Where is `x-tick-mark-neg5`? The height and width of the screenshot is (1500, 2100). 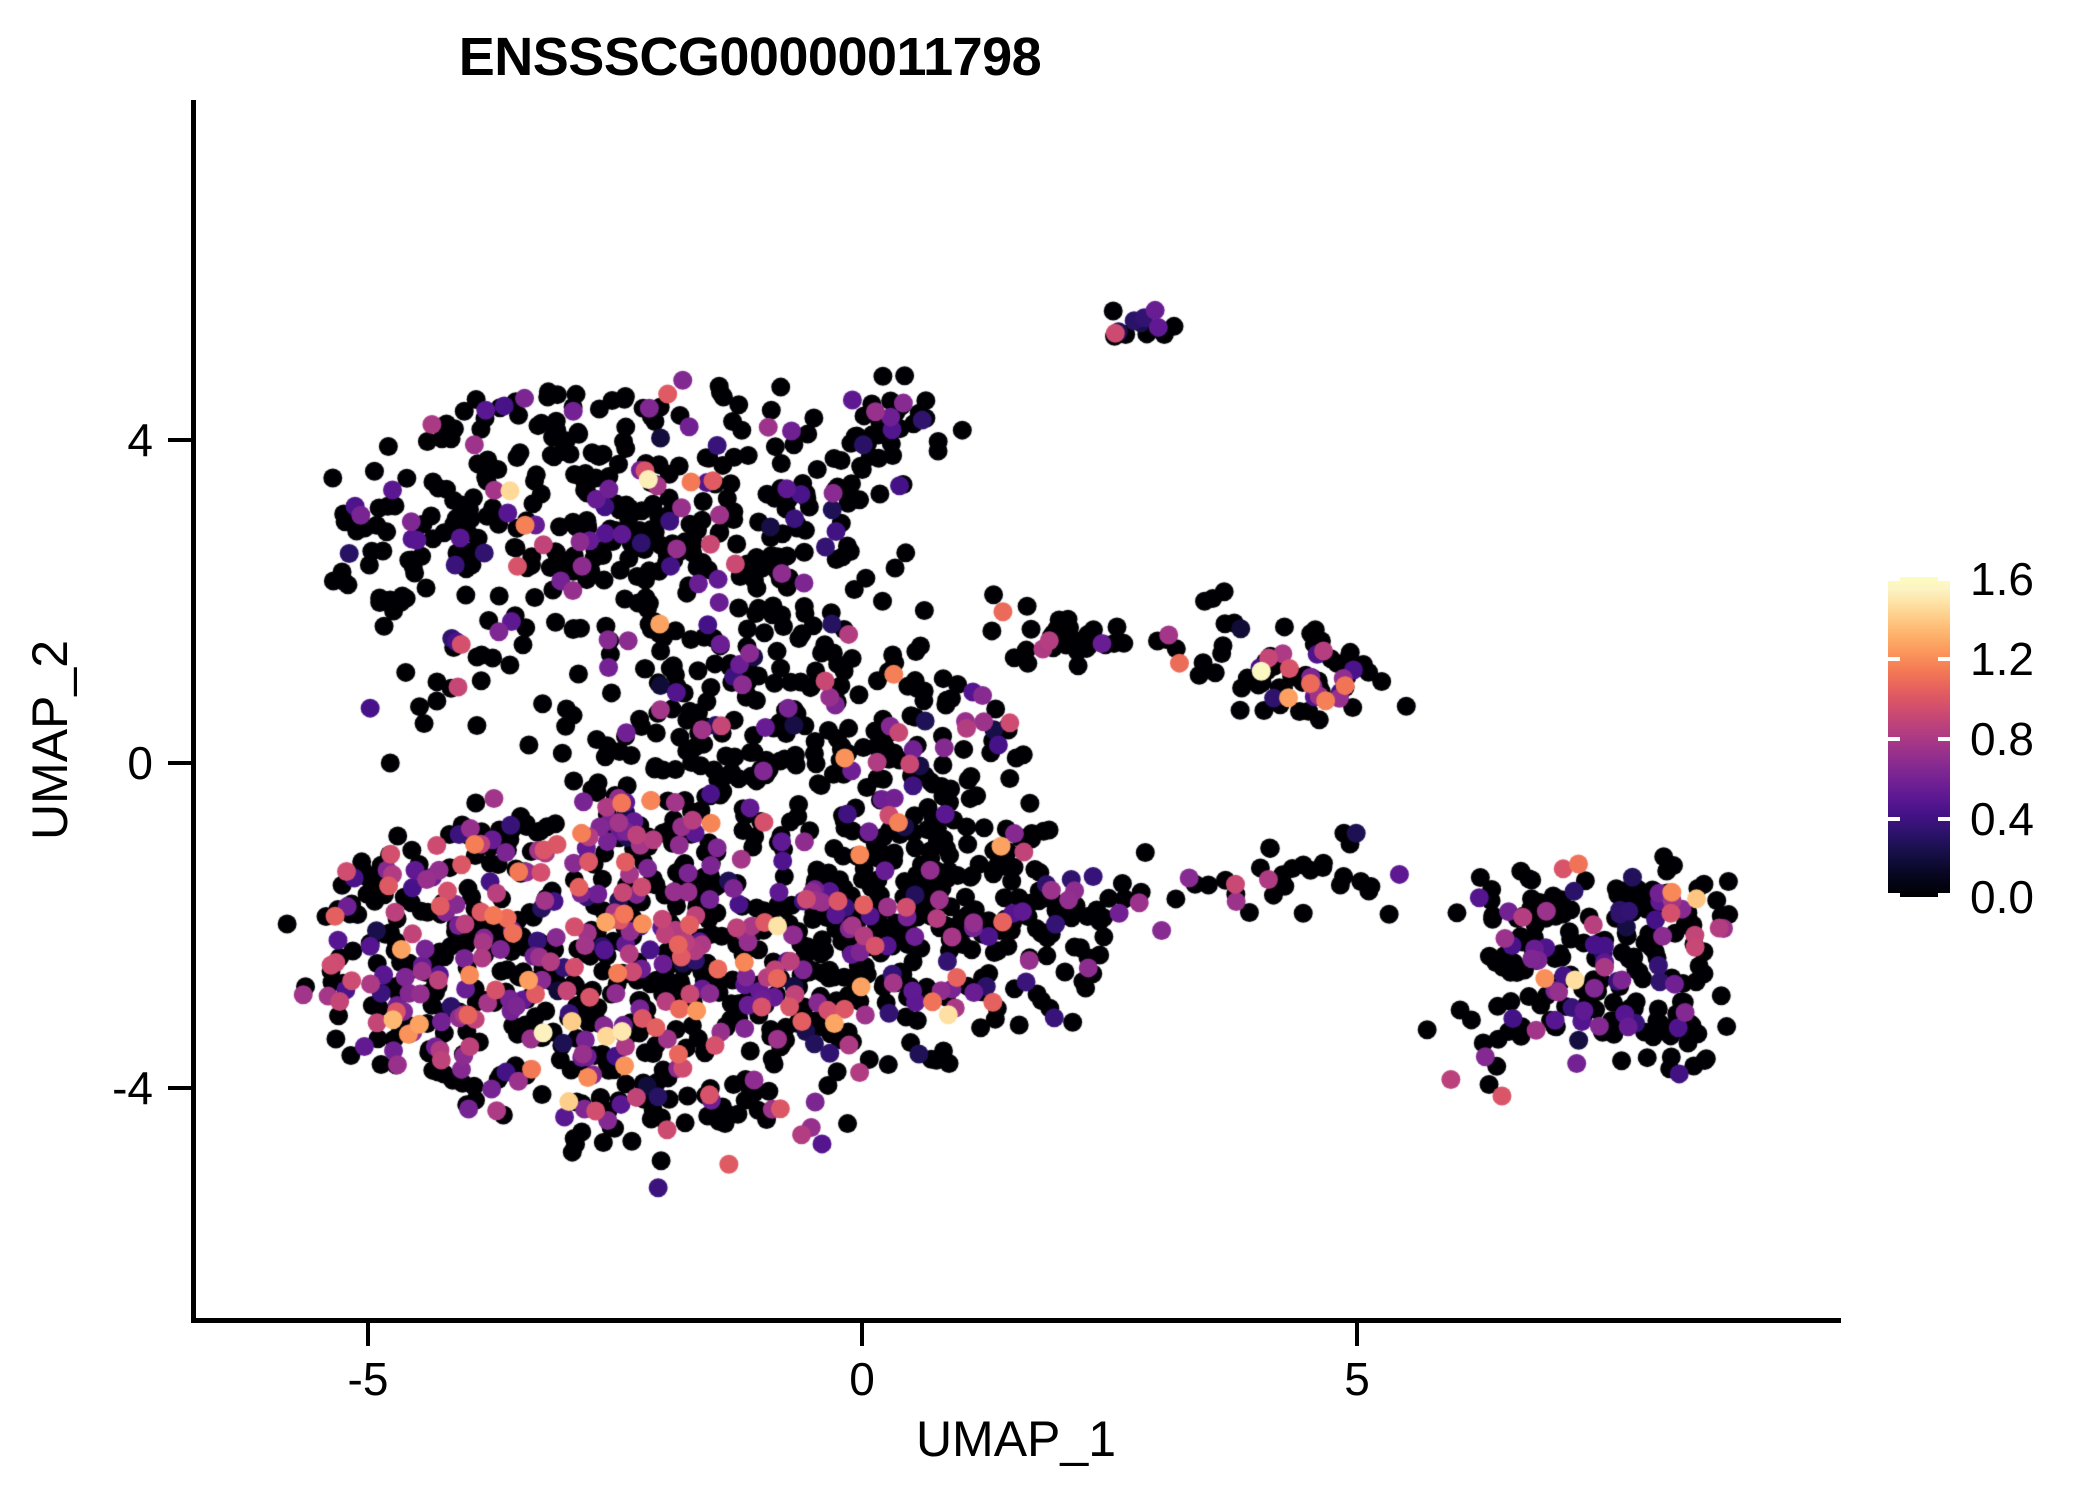 x-tick-mark-neg5 is located at coordinates (368, 1334).